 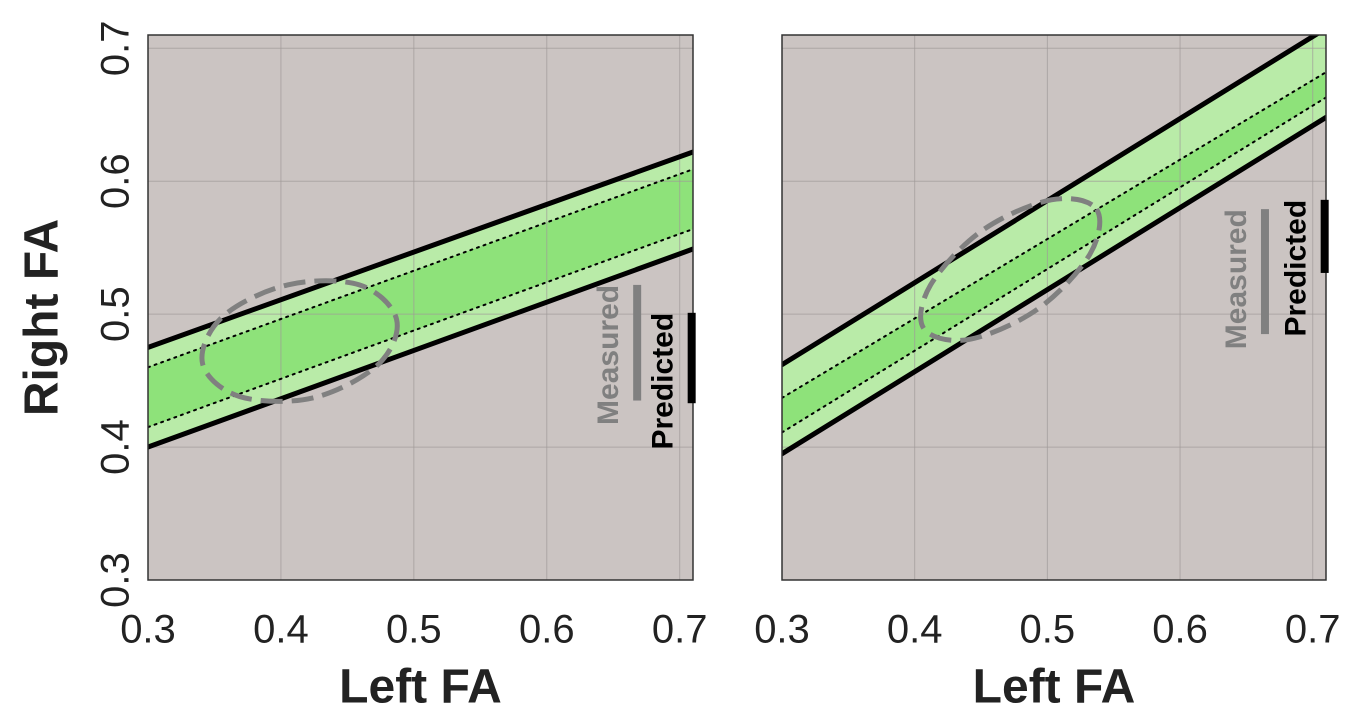 I want to click on y-tick-label: 0.3, so click(x=116, y=580).